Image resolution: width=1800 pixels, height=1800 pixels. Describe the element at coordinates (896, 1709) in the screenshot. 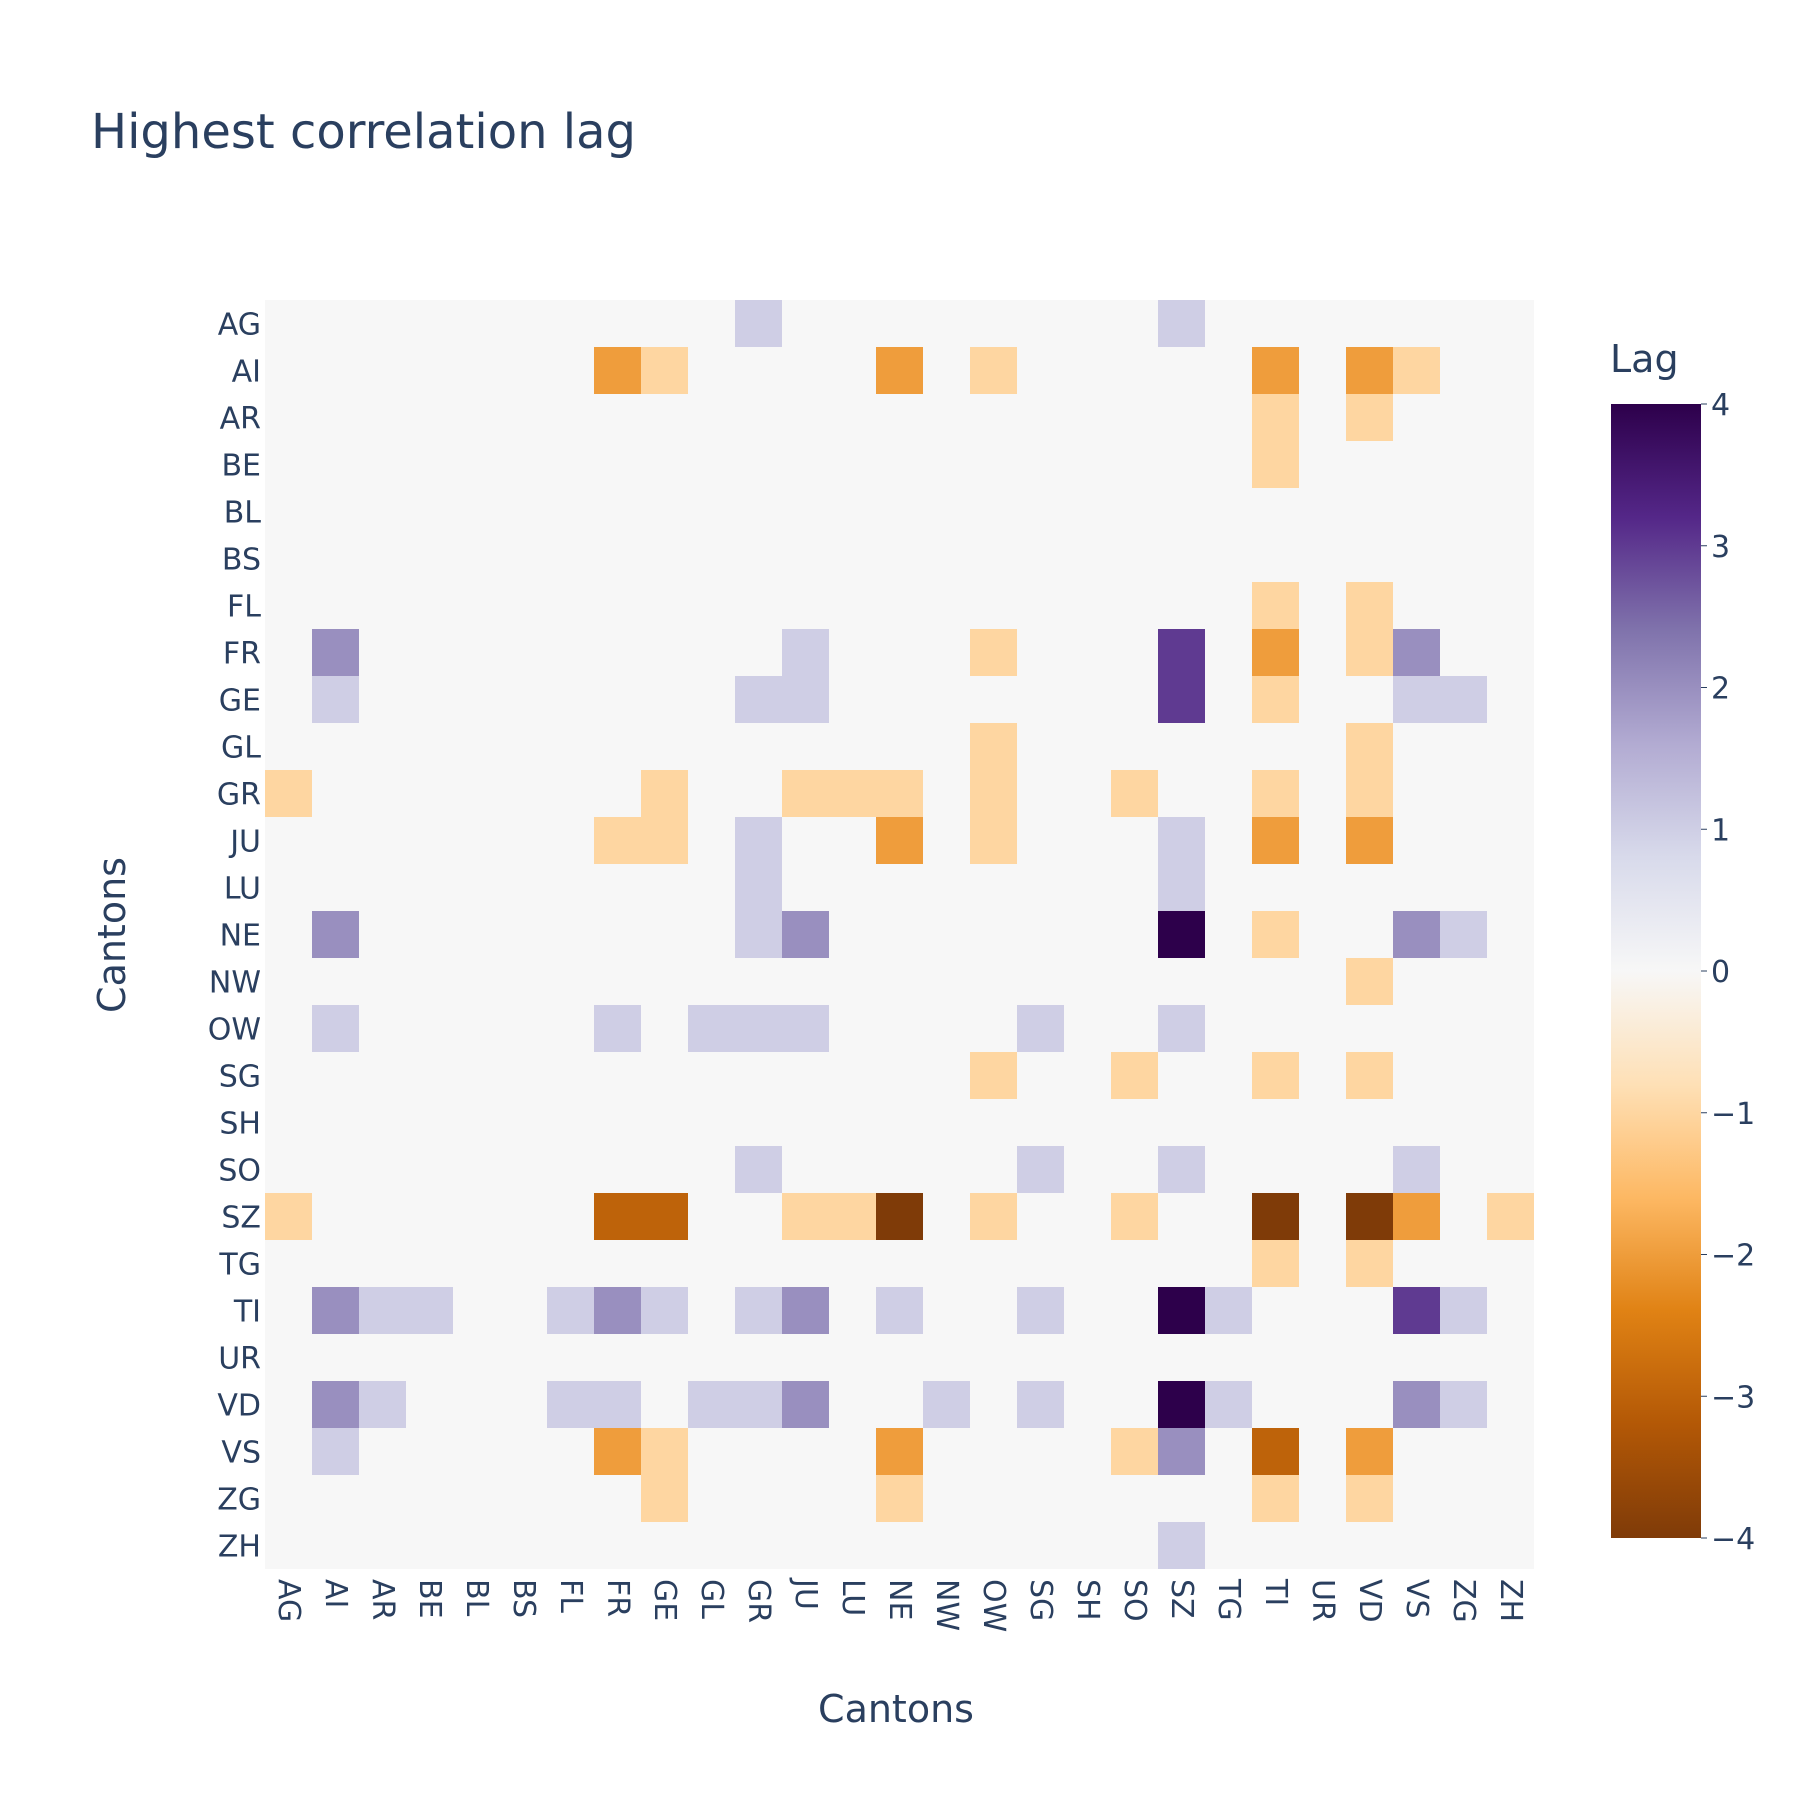

I see `x-axis-title: Cantons` at that location.